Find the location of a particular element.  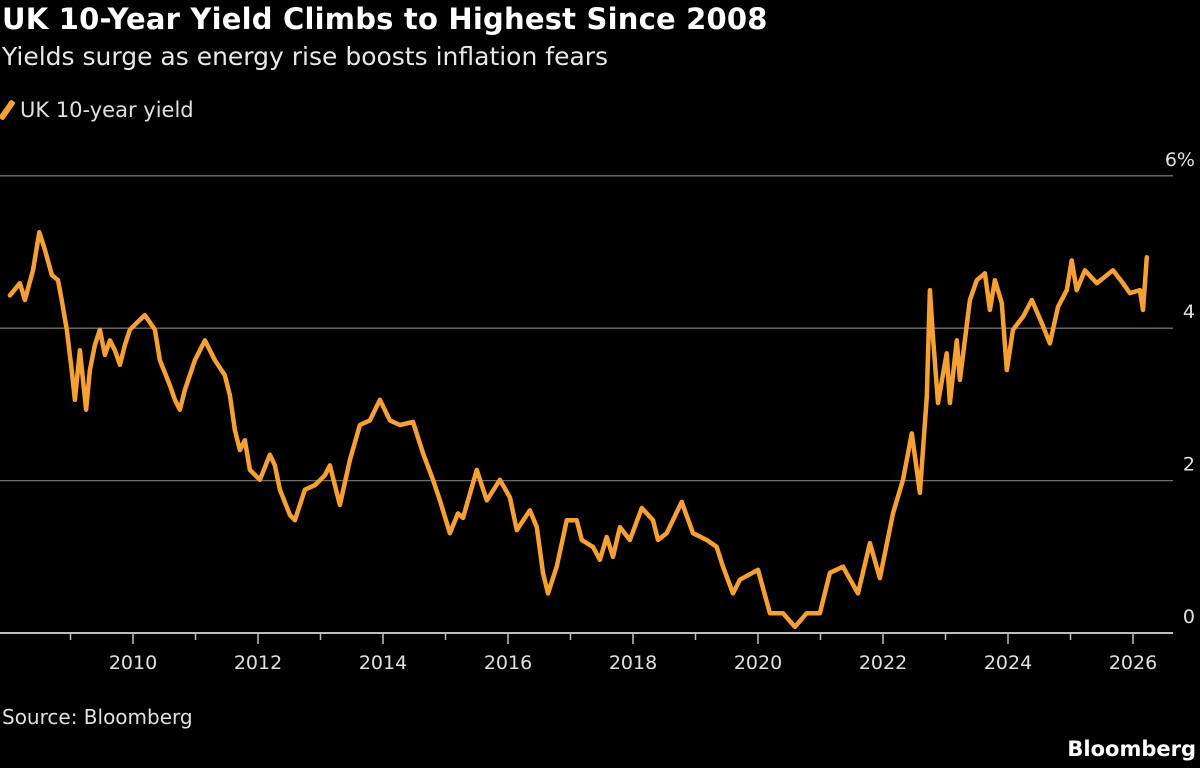

x-tick-label: 2014 is located at coordinates (383, 663).